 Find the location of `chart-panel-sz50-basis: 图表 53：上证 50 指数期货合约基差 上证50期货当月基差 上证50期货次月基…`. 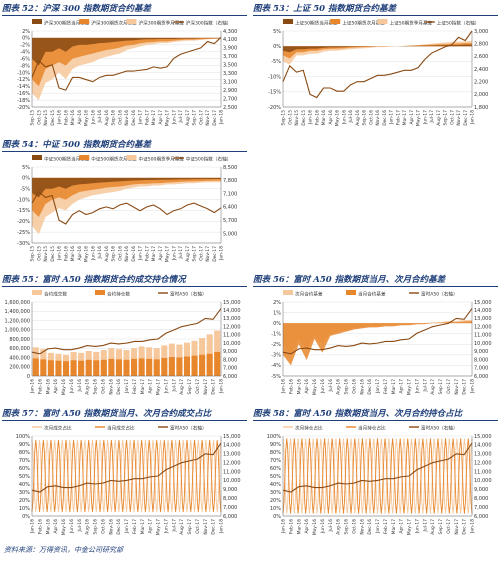

chart-panel-sz50-basis: 图表 53：上证 50 指数期货合约基差 上证50期货当月基差 上证50期货次月基… is located at coordinates (375, 68).